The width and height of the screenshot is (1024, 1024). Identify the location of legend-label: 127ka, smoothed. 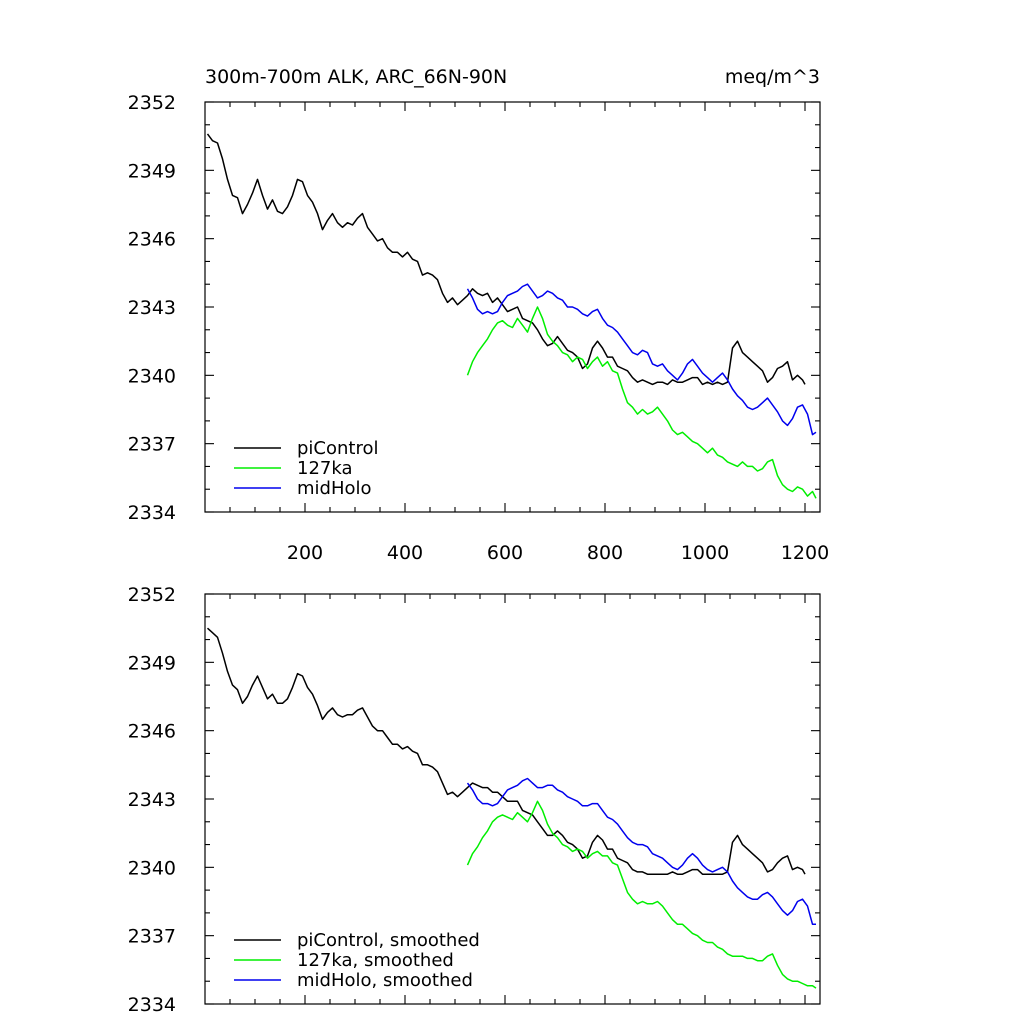
(375, 960).